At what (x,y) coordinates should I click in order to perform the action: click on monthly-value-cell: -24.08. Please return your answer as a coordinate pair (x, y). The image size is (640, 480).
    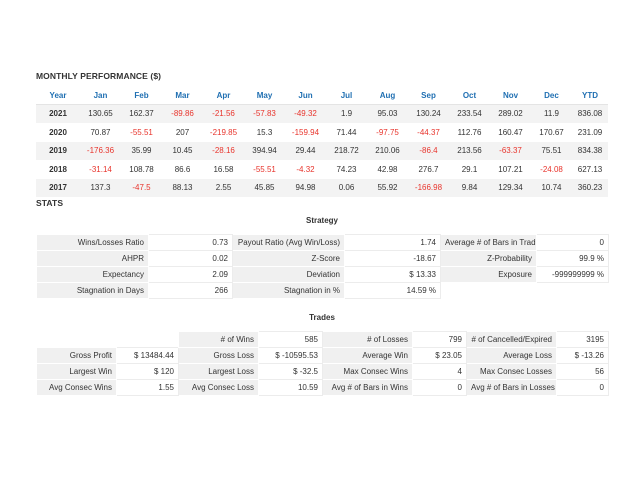
    Looking at the image, I should click on (551, 169).